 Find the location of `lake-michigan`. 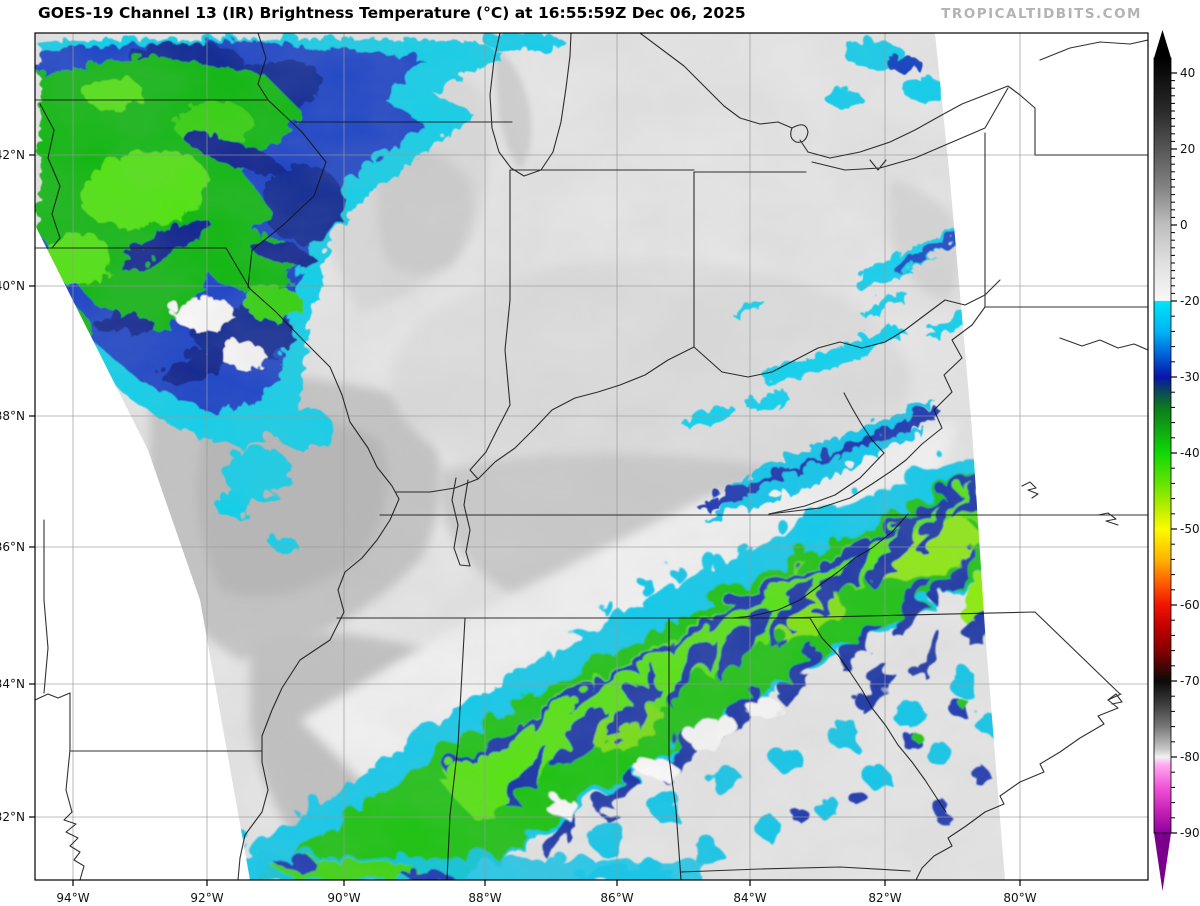

lake-michigan is located at coordinates (530, 105).